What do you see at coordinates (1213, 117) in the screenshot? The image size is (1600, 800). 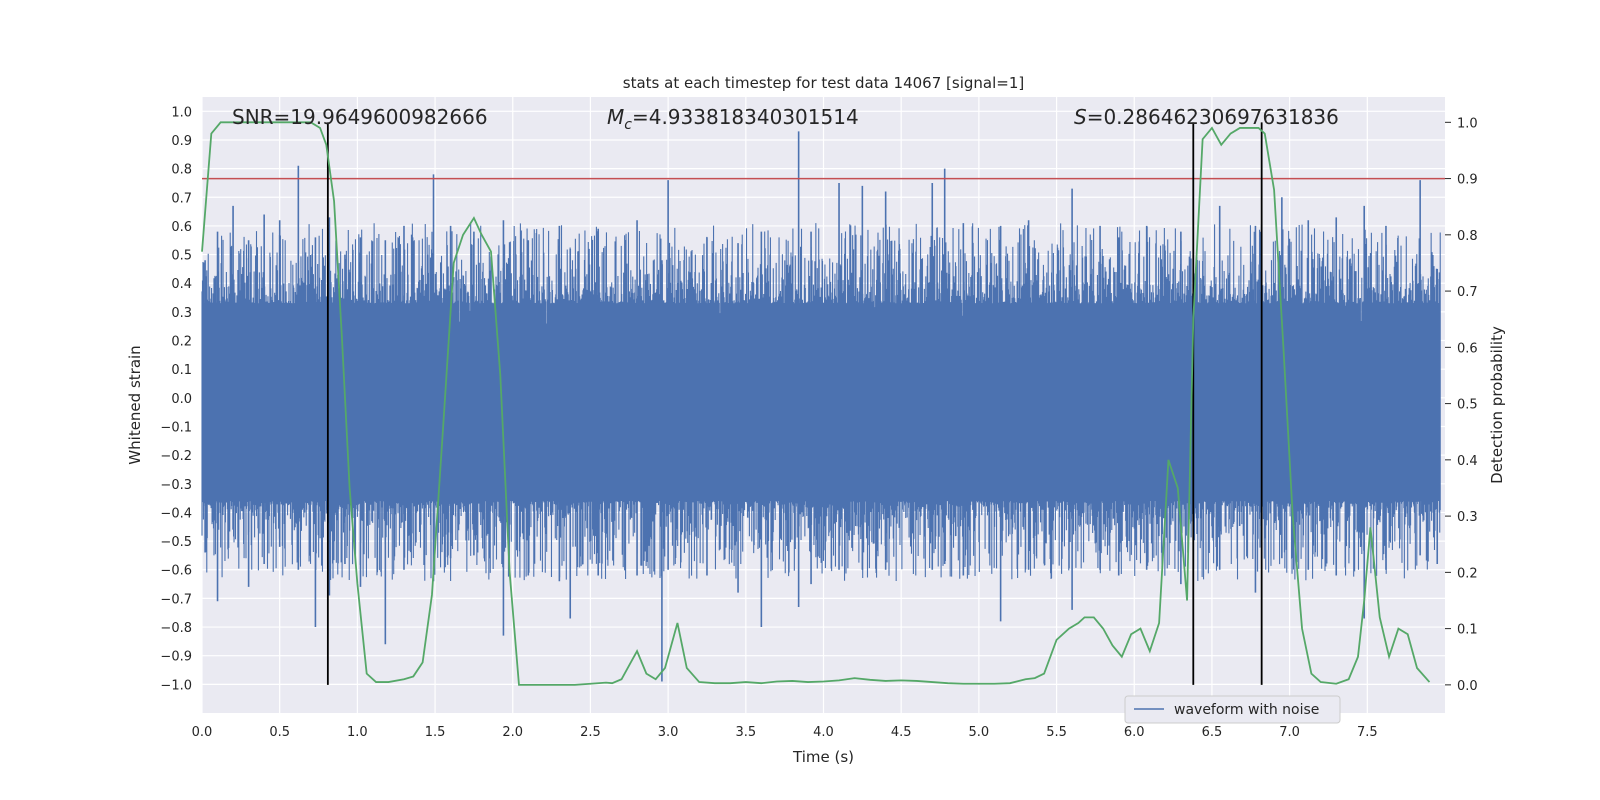 I see `s-value: =0.28646230697631836` at bounding box center [1213, 117].